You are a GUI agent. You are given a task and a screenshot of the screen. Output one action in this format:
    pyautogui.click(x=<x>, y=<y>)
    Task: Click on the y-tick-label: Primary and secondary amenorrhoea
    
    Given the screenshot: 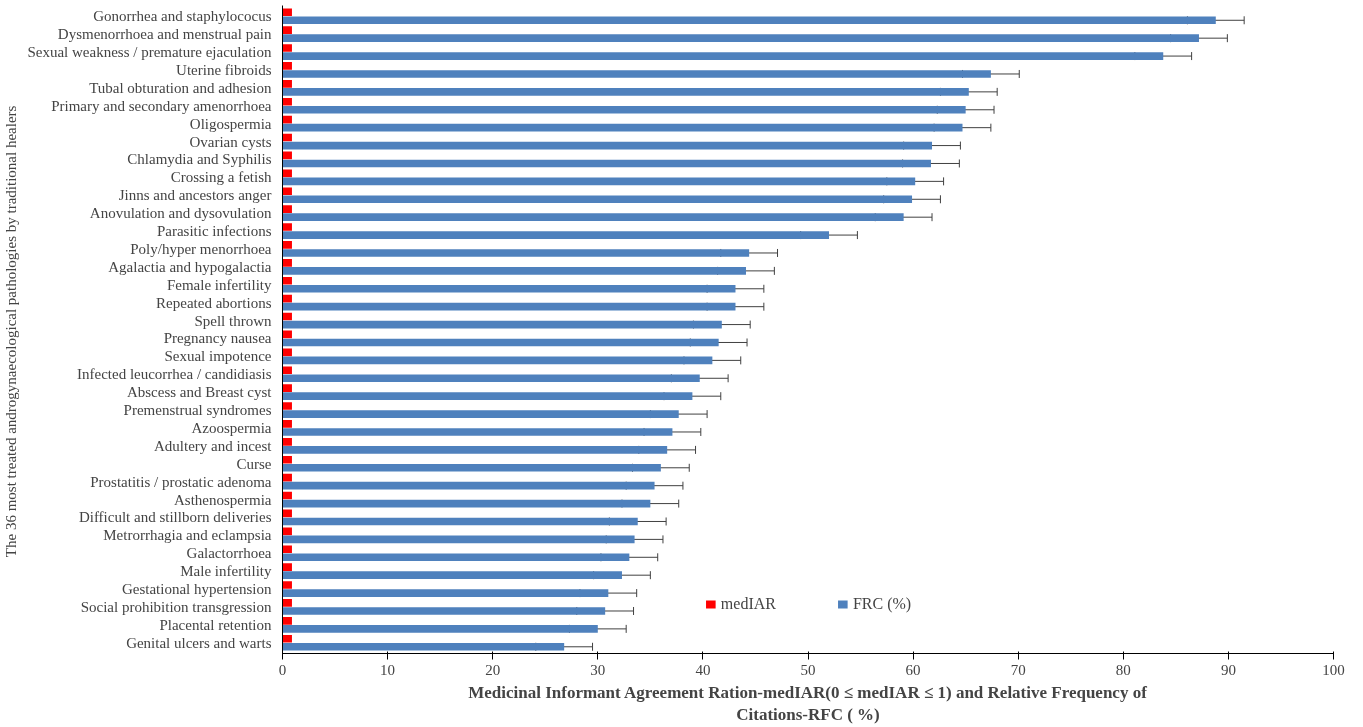 What is the action you would take?
    pyautogui.click(x=161, y=105)
    